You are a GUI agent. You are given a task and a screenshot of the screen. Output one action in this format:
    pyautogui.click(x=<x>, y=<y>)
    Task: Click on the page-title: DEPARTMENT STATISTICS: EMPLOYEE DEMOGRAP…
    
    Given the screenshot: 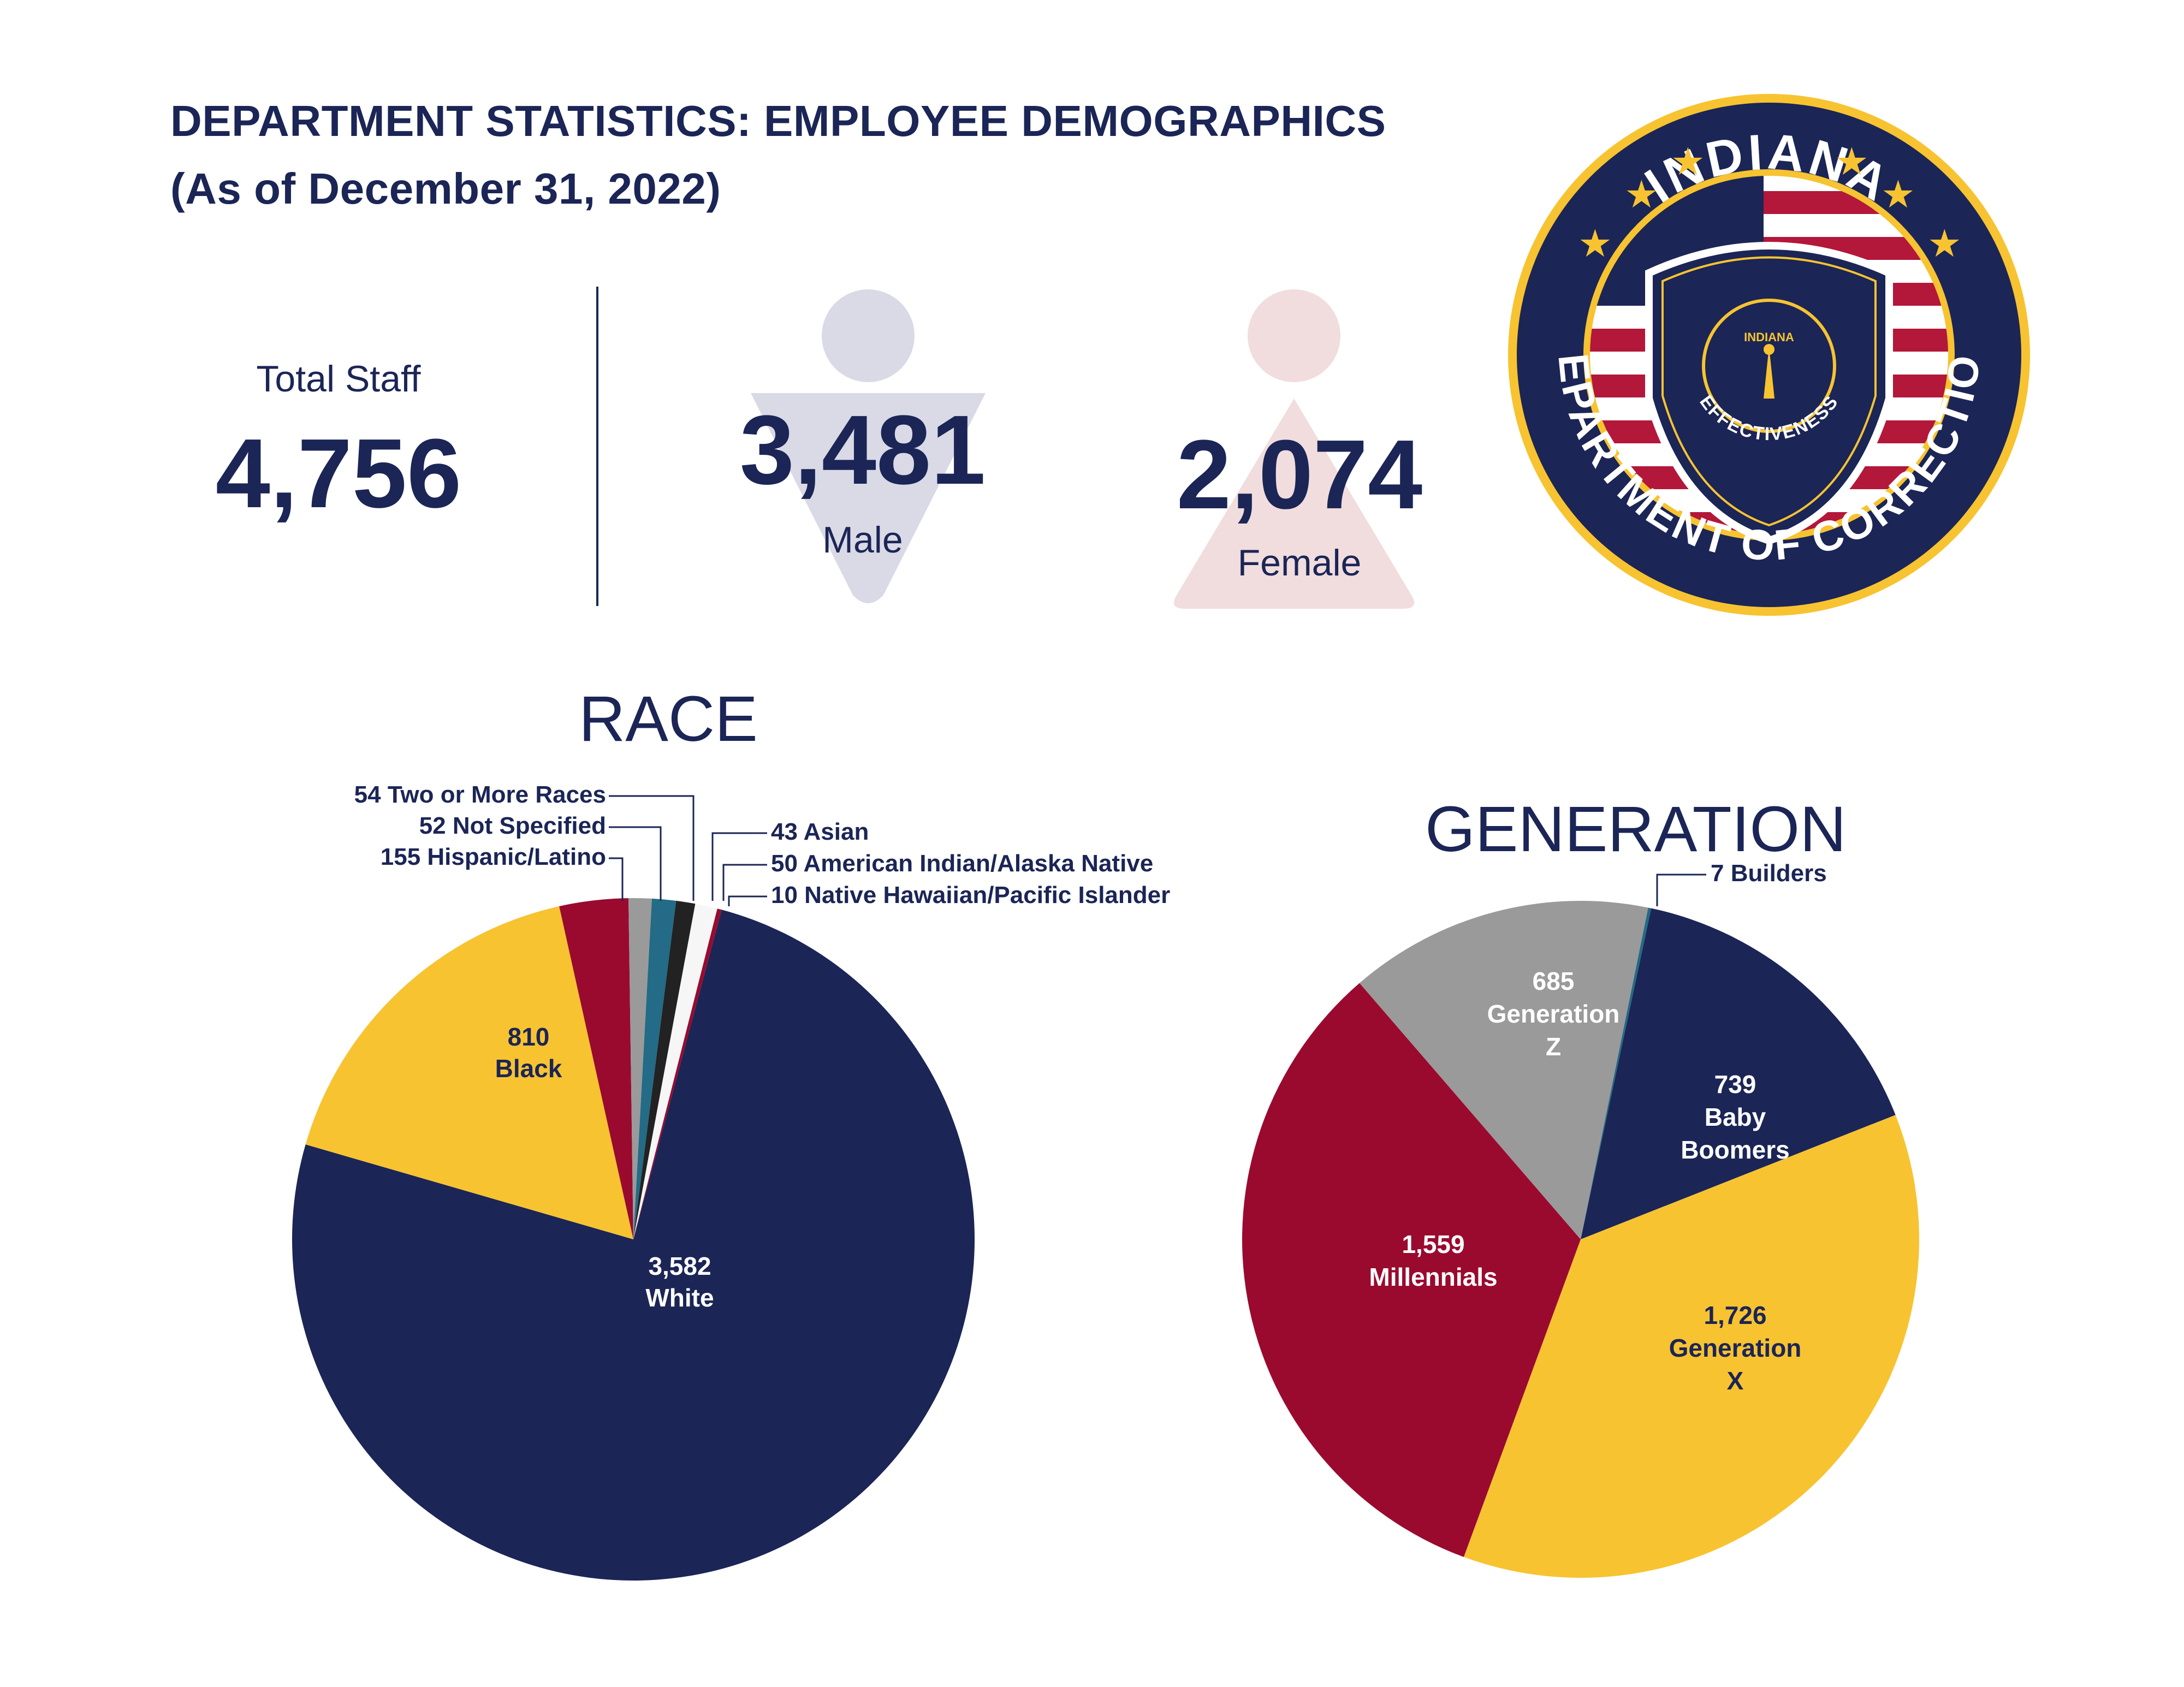 What is the action you would take?
    pyautogui.click(x=778, y=121)
    